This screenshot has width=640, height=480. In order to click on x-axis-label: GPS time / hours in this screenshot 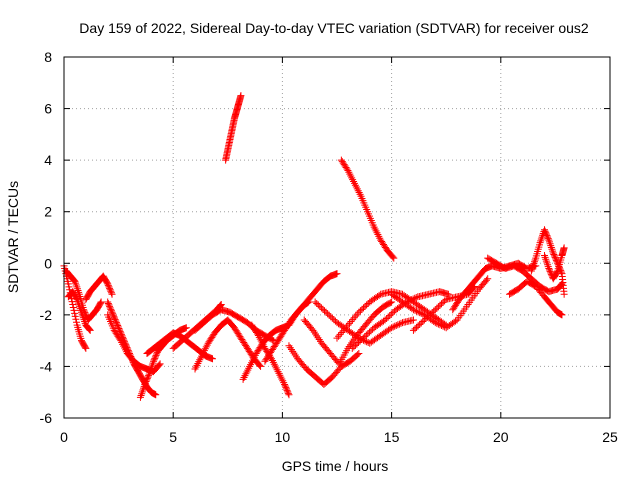, I will do `click(335, 466)`.